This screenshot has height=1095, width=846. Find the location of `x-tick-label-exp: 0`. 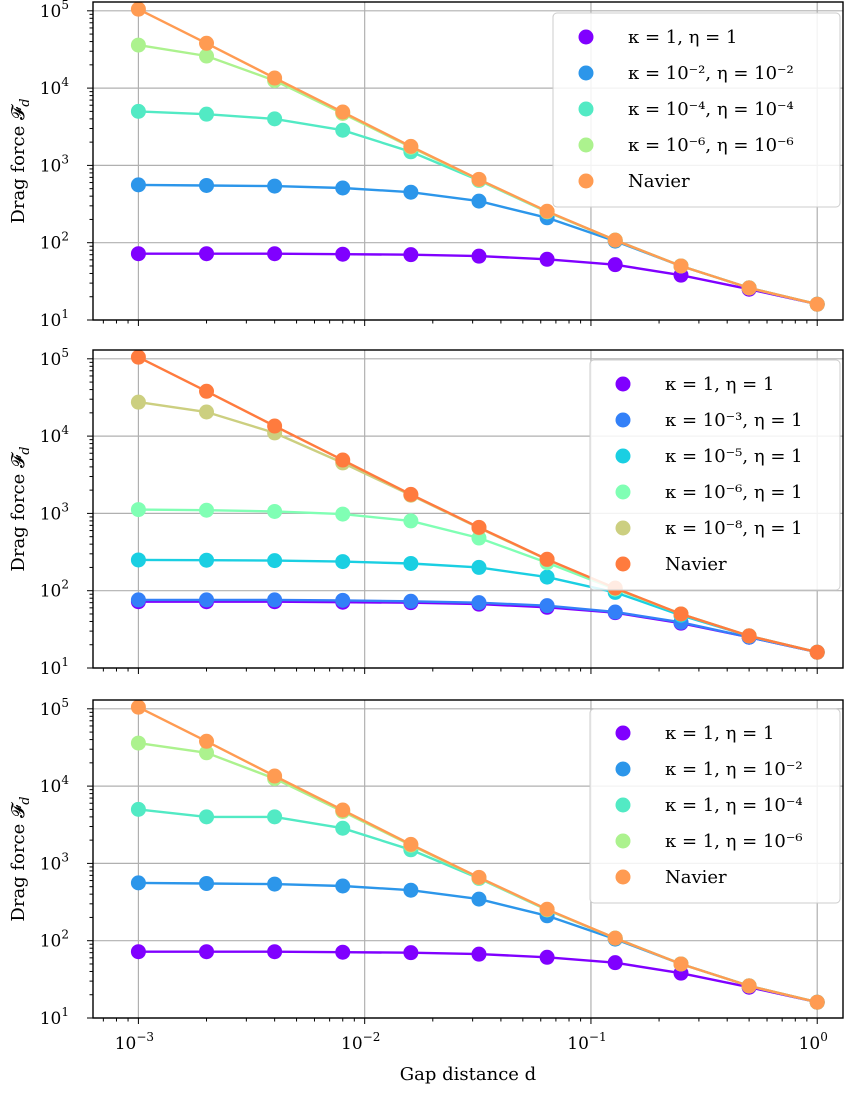

x-tick-label-exp: 0 is located at coordinates (824, 1037).